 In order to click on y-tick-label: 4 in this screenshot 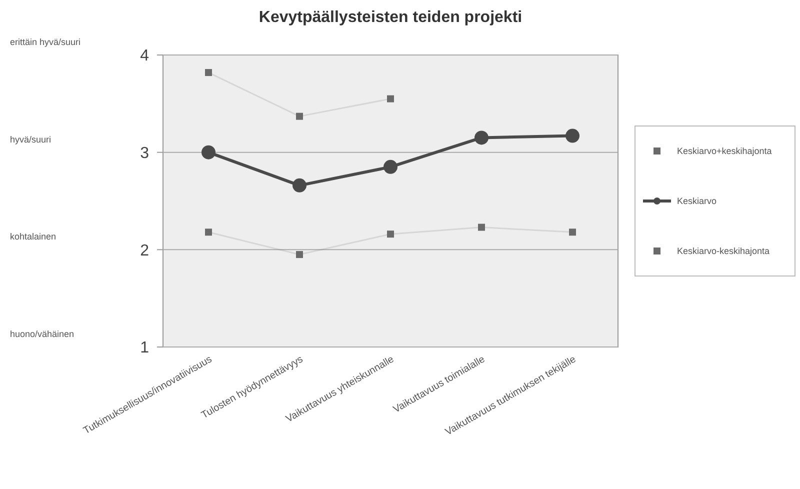, I will do `click(145, 56)`.